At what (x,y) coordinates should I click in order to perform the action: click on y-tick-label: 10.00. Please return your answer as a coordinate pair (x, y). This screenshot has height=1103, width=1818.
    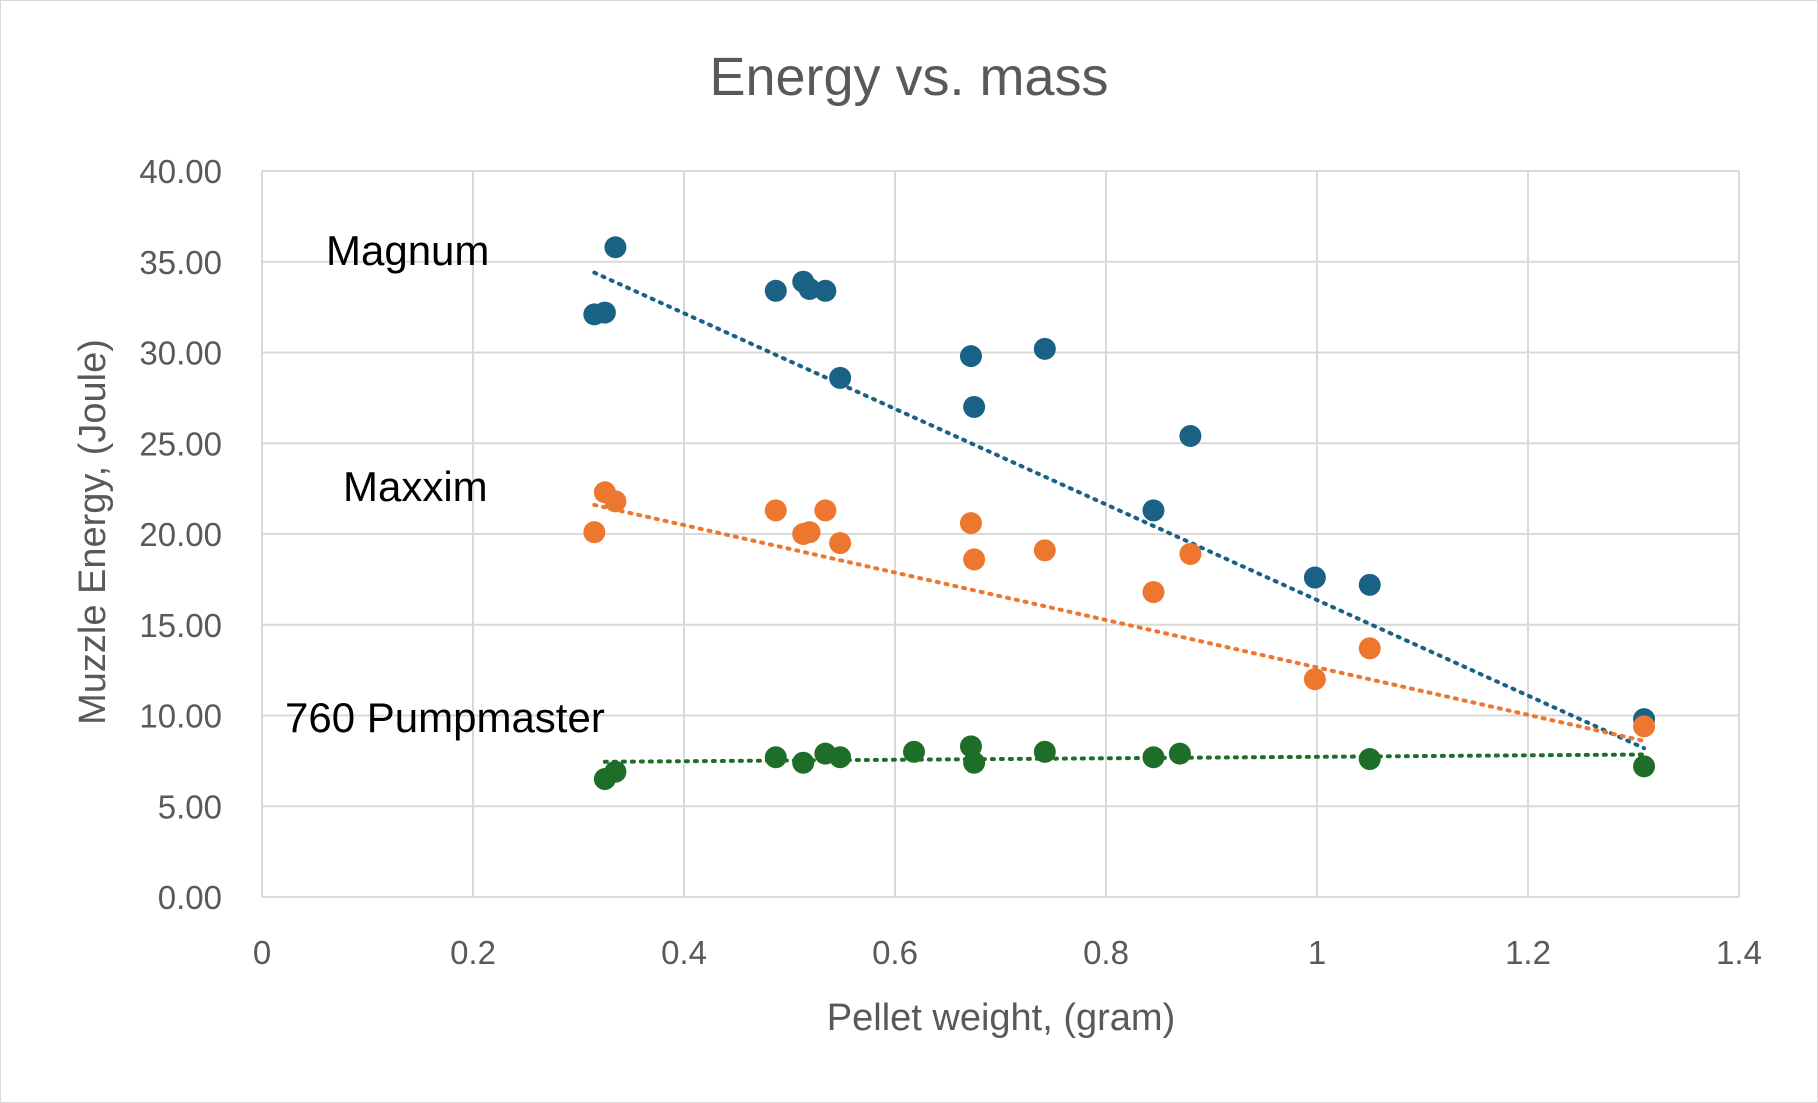
    Looking at the image, I should click on (180, 716).